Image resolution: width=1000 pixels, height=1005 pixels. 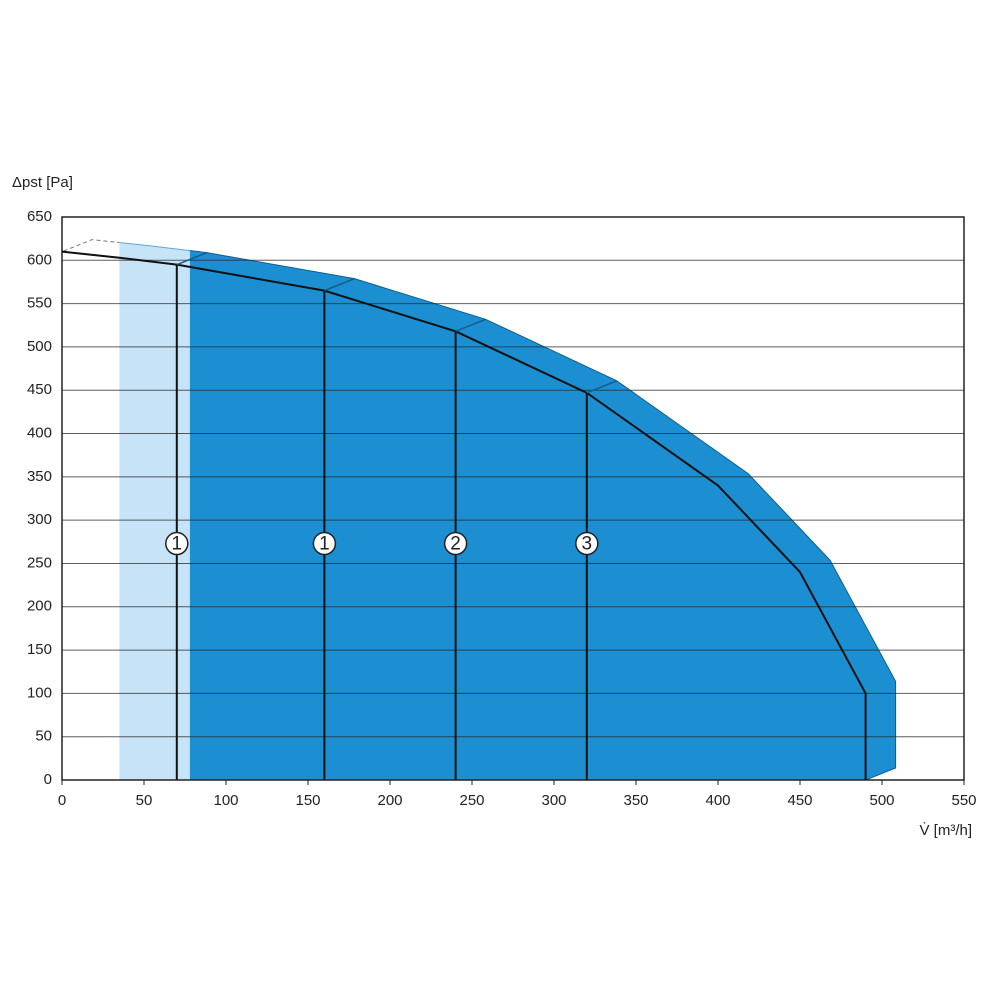 I want to click on y-tick-label: 400, so click(x=39, y=433).